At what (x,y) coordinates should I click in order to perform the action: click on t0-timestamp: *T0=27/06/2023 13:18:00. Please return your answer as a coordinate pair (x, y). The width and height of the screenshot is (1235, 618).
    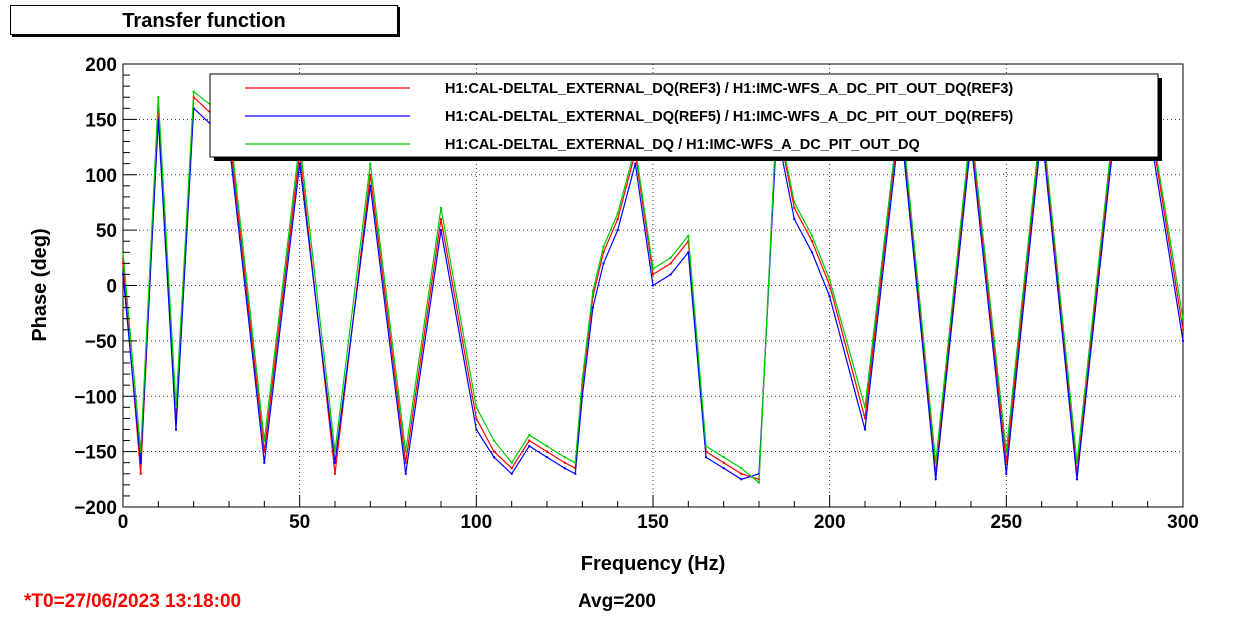
    Looking at the image, I should click on (133, 601).